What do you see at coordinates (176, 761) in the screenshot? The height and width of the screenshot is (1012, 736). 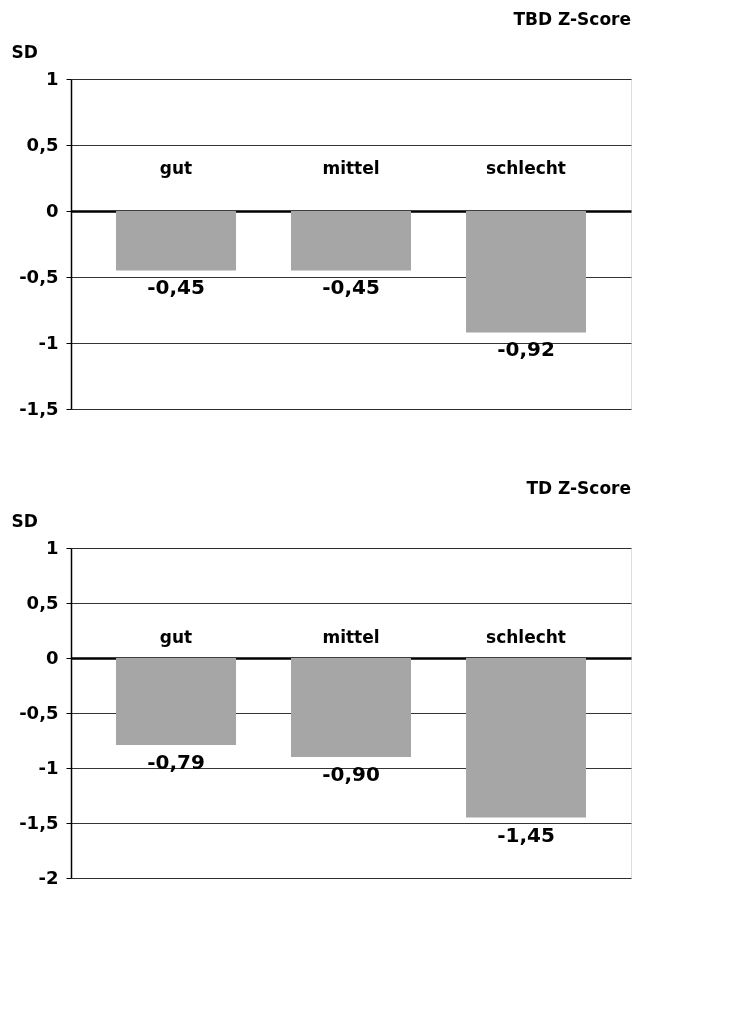 I see `data-label: -0,79` at bounding box center [176, 761].